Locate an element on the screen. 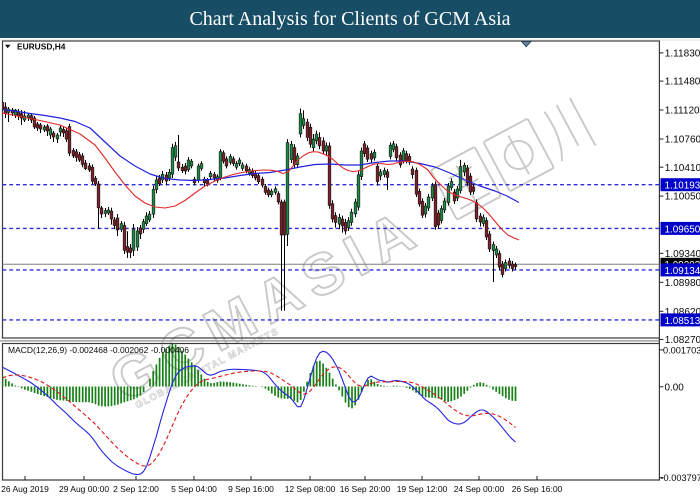 The height and width of the screenshot is (500, 700). svg-text: 12 Sep 08:00 is located at coordinates (310, 489).